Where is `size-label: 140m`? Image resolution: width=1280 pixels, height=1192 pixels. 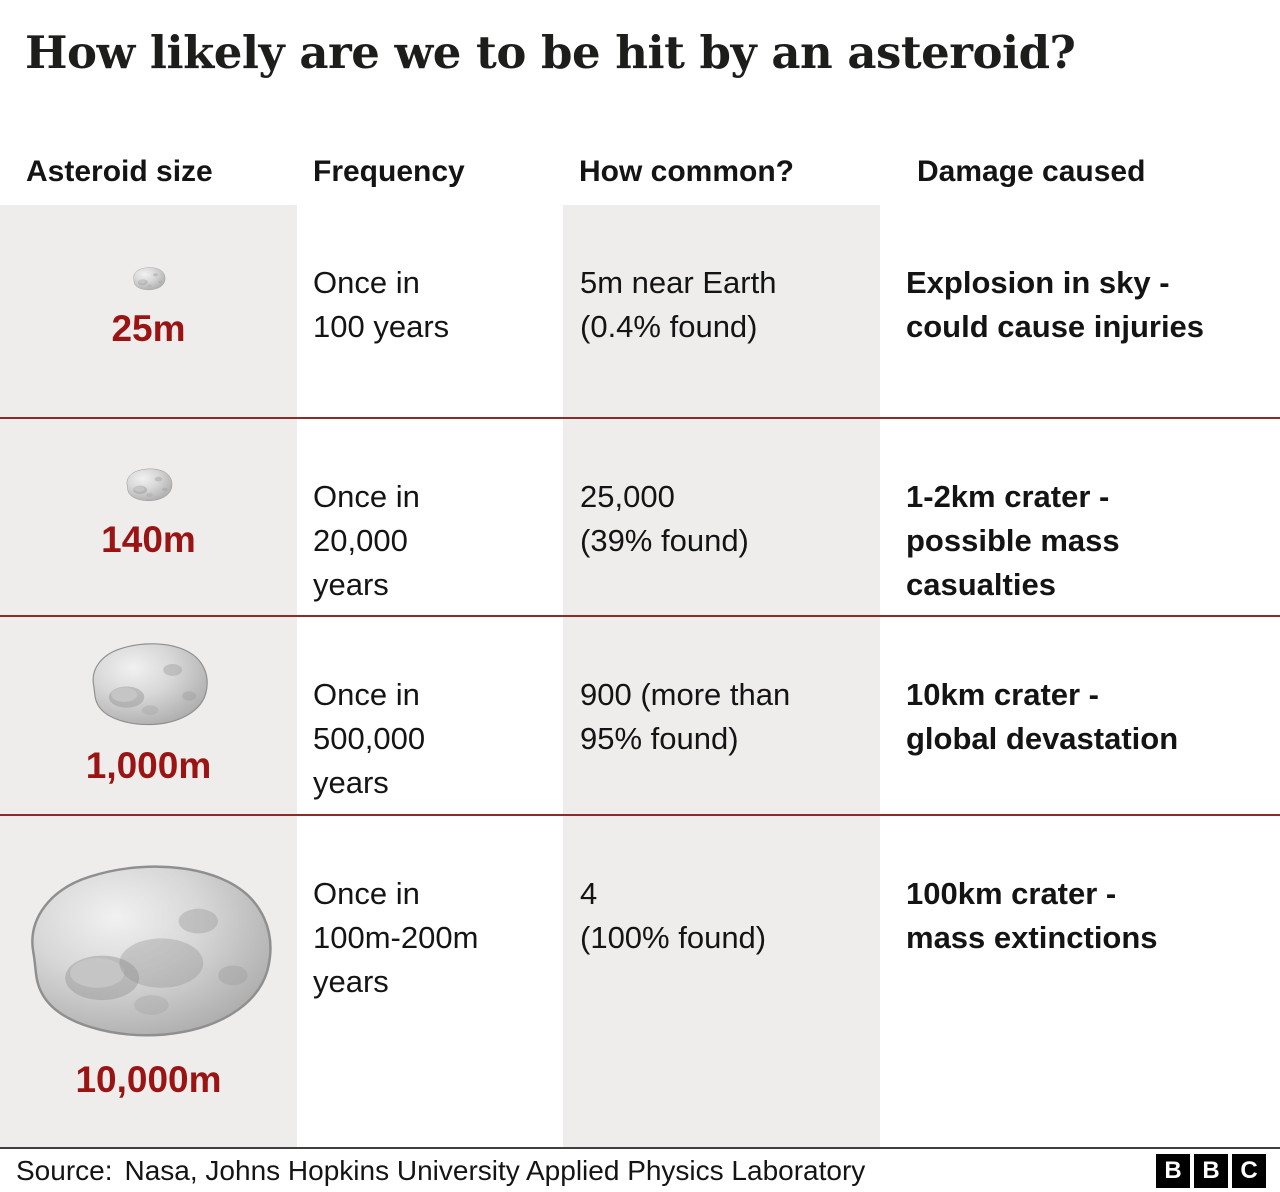
size-label: 140m is located at coordinates (148, 540).